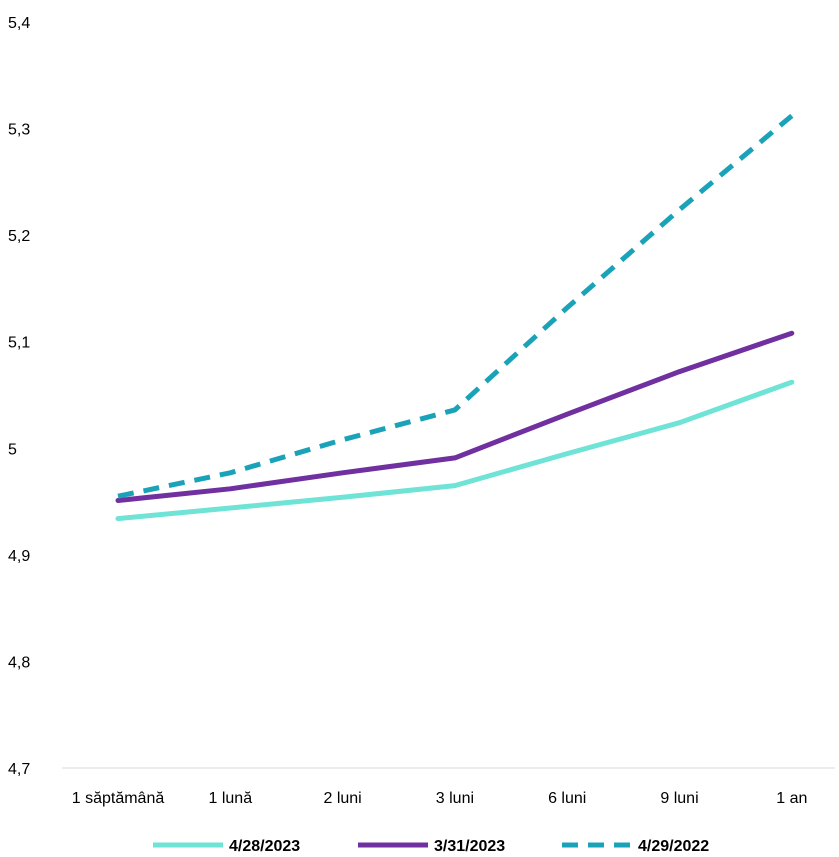  What do you see at coordinates (567, 798) in the screenshot?
I see `x-tick-label: 6 luni` at bounding box center [567, 798].